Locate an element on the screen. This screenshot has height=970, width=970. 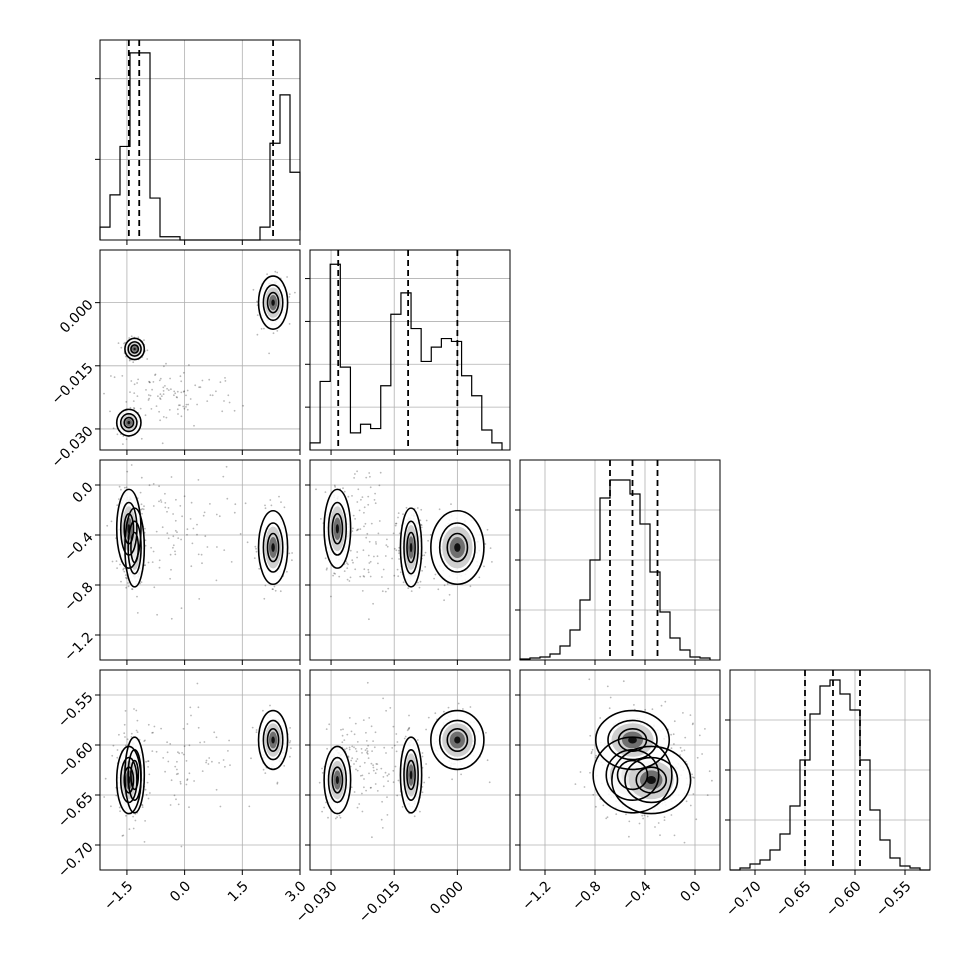
density-contours is located at coordinates (642, 762).